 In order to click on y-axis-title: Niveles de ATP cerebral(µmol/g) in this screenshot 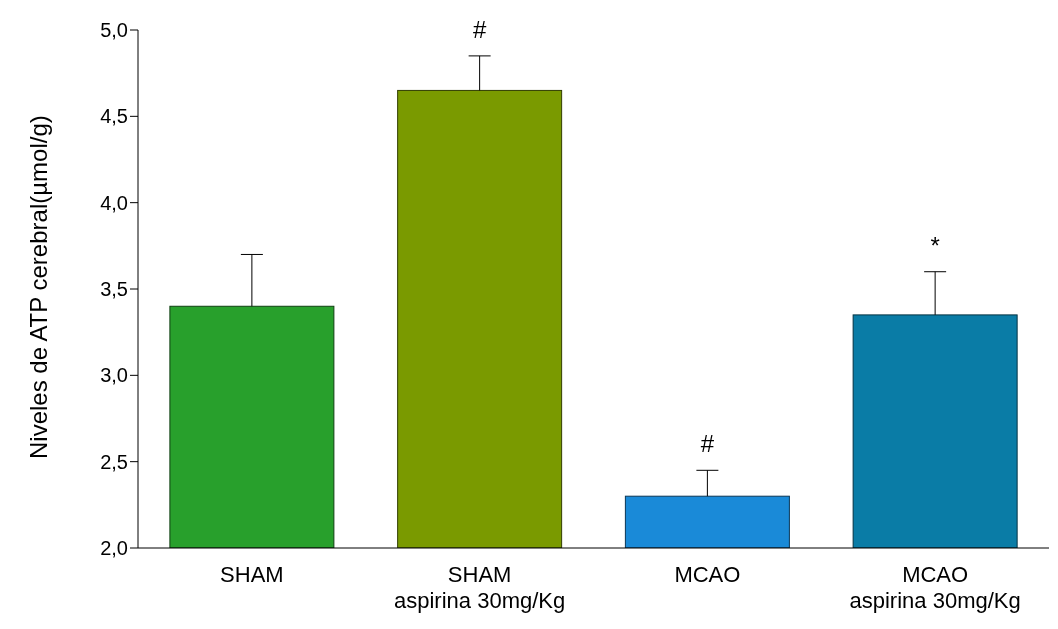, I will do `click(38, 287)`.